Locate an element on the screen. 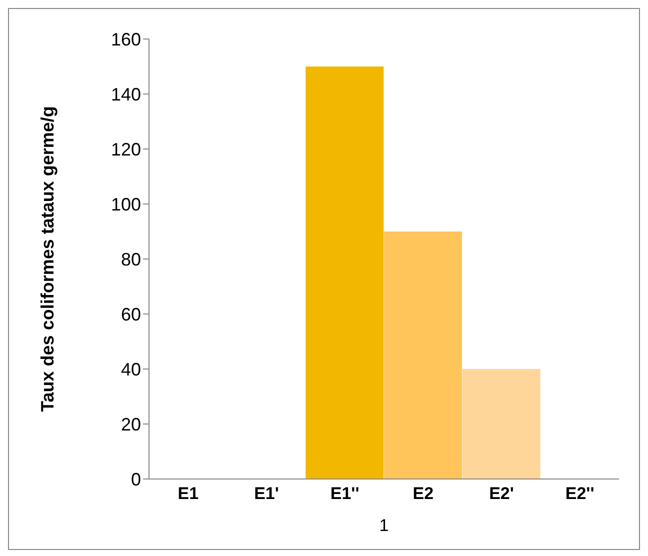  x-axis-title: 1 is located at coordinates (384, 525).